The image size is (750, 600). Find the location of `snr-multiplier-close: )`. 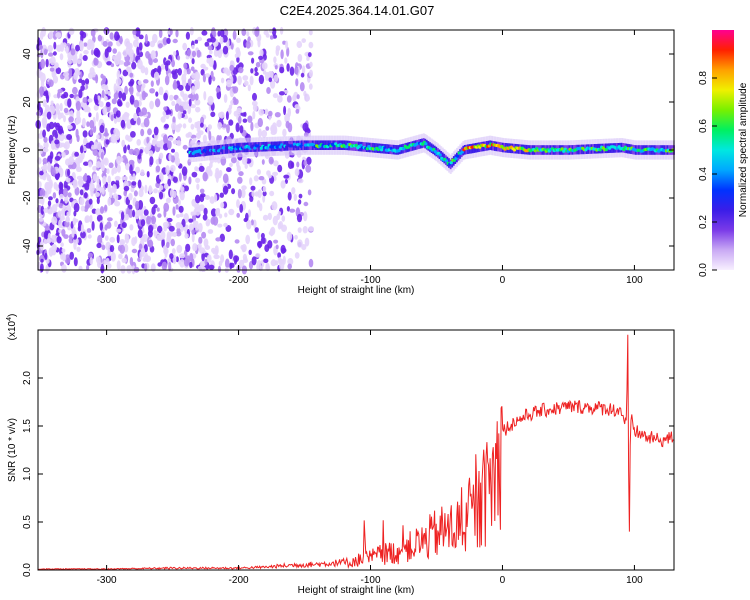

snr-multiplier-close: ) is located at coordinates (12, 315).